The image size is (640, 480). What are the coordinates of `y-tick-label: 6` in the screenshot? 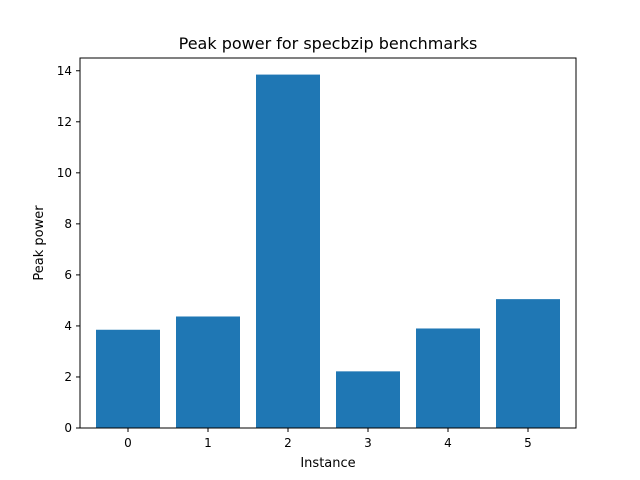 It's located at (68, 275).